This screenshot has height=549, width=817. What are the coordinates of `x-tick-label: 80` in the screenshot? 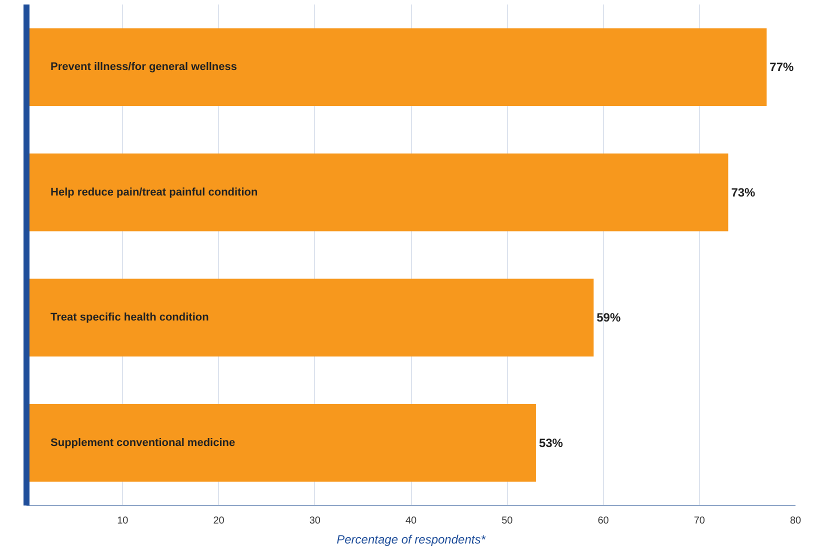 It's located at (796, 521).